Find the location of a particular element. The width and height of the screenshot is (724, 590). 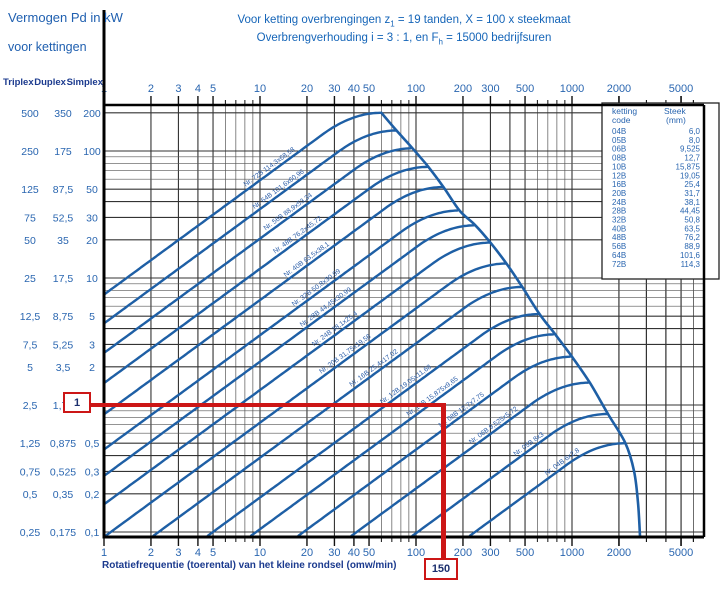

legend-row-code: 64B is located at coordinates (619, 255).